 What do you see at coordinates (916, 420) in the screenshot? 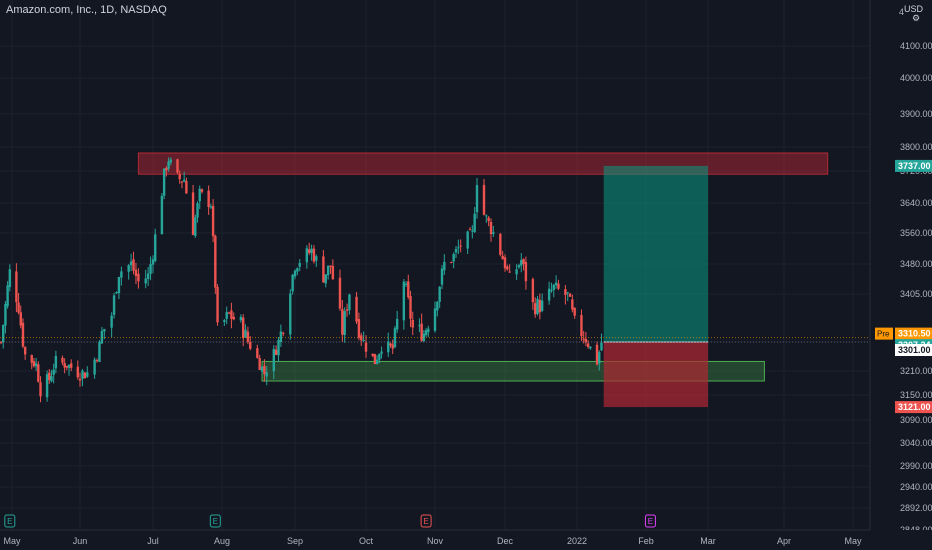
I see `y-tick-label-5: 3090.00` at bounding box center [916, 420].